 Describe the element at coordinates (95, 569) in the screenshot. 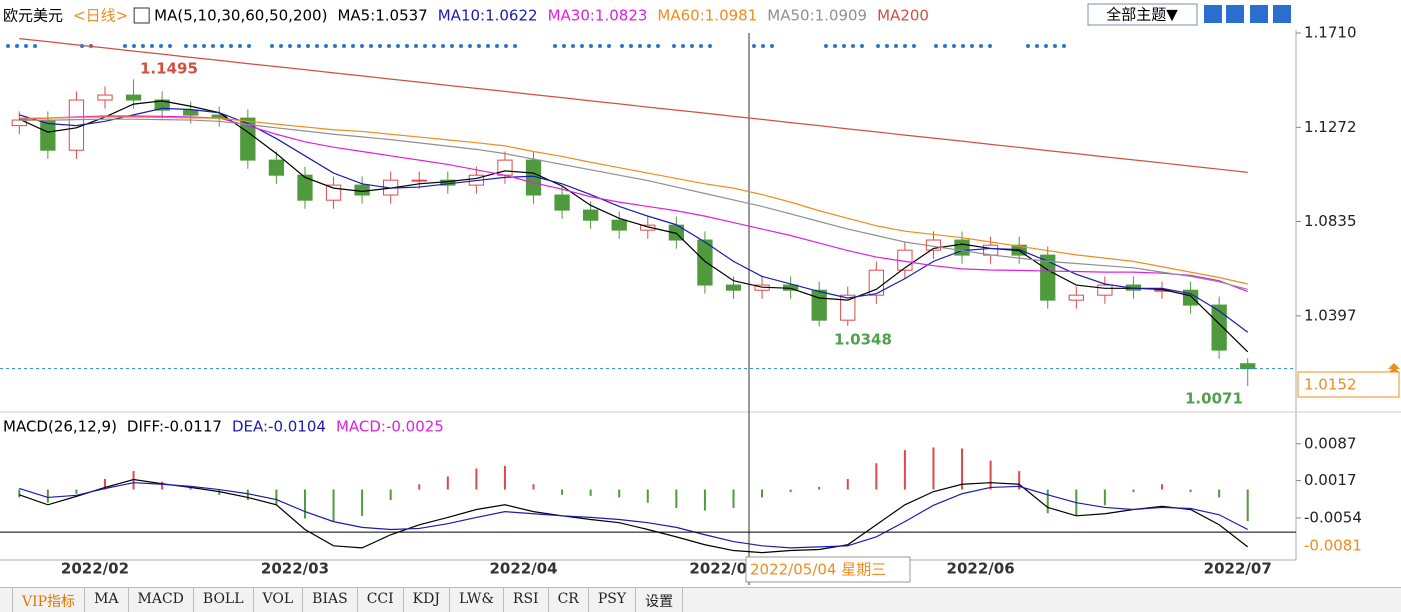

I see `x-tick-label: 2022/02` at that location.